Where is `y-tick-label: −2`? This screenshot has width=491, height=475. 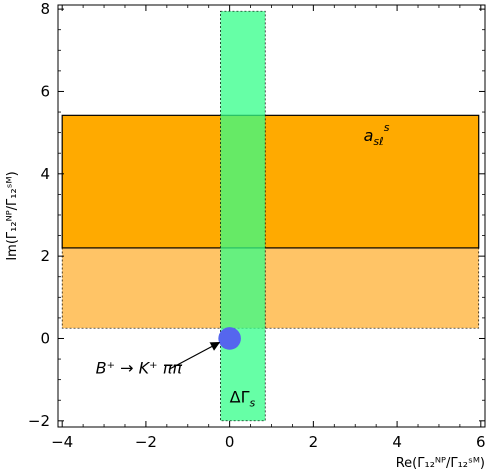
y-tick-label: −2 is located at coordinates (39, 421).